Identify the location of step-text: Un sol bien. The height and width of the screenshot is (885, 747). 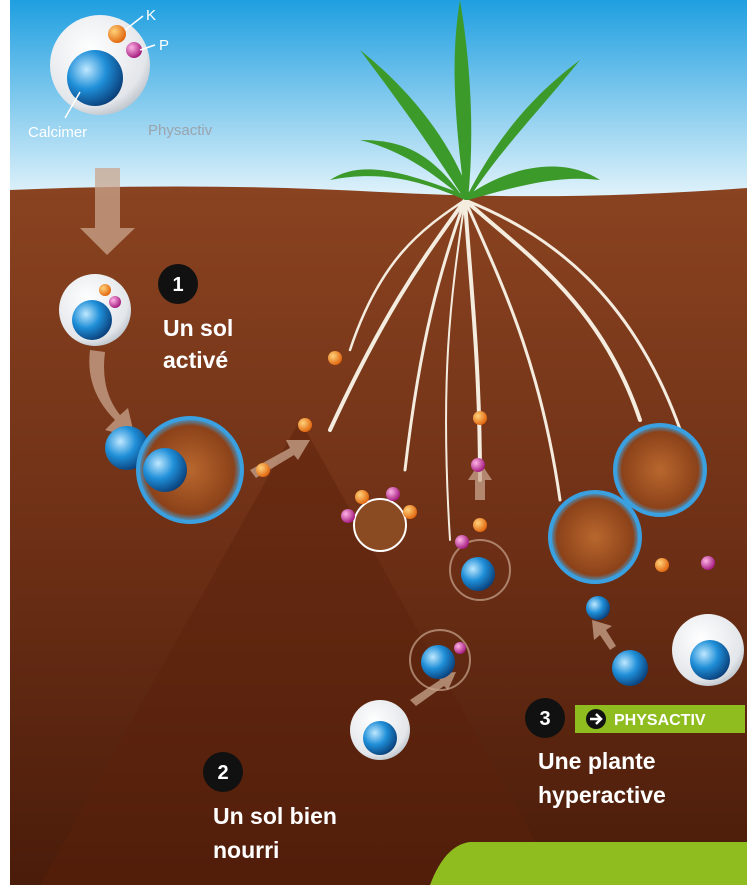
(275, 816).